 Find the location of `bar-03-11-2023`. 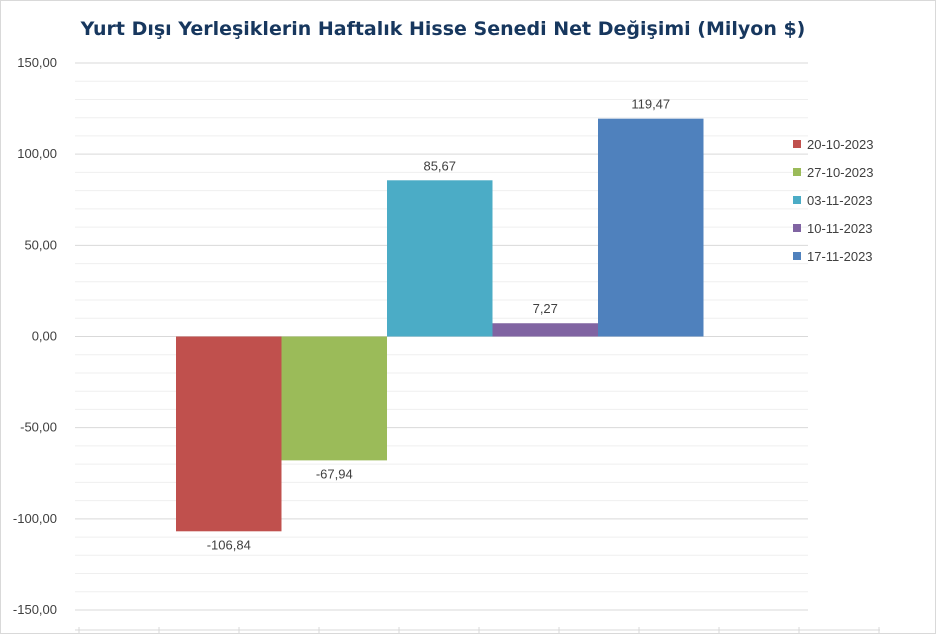

bar-03-11-2023 is located at coordinates (440, 258).